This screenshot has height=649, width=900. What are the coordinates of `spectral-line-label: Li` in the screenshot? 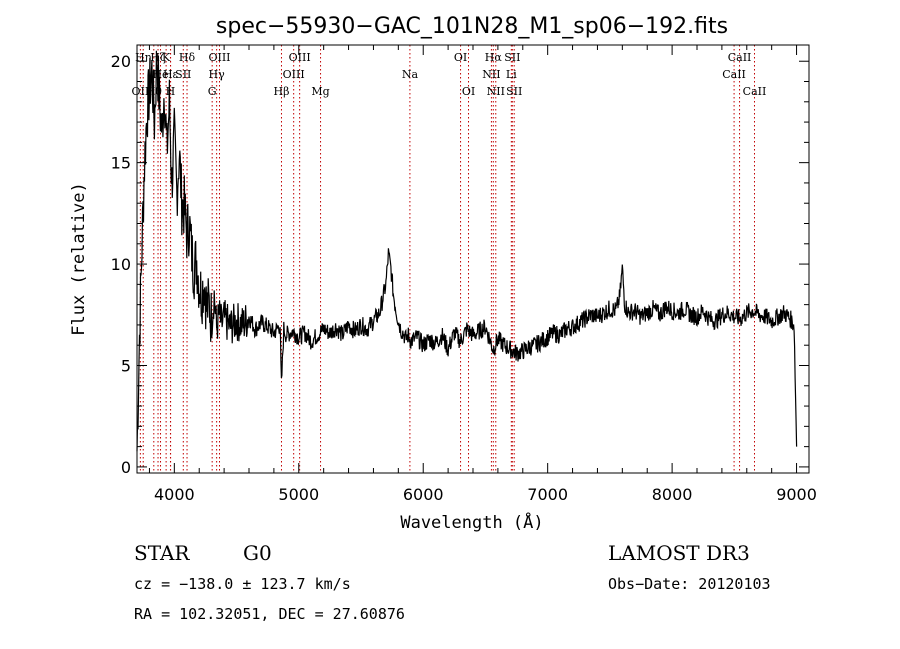 It's located at (511, 74).